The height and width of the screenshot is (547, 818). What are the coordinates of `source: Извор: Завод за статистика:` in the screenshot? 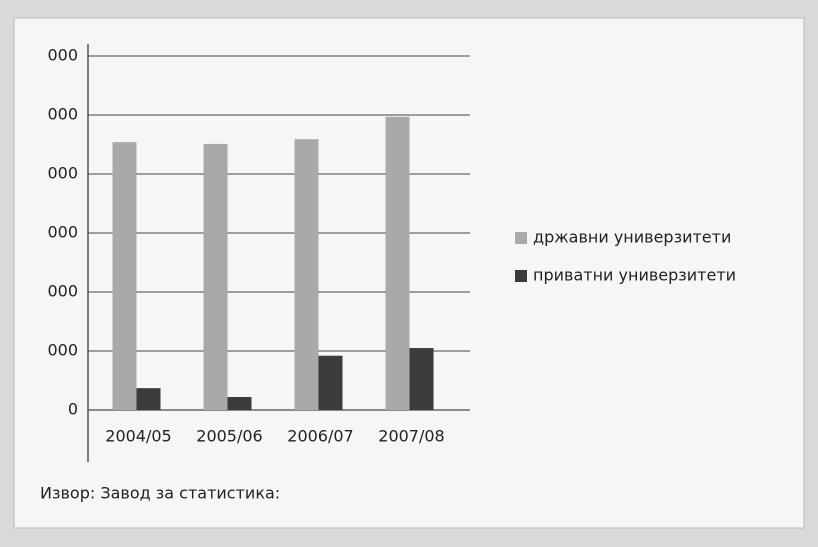 It's located at (160, 493).